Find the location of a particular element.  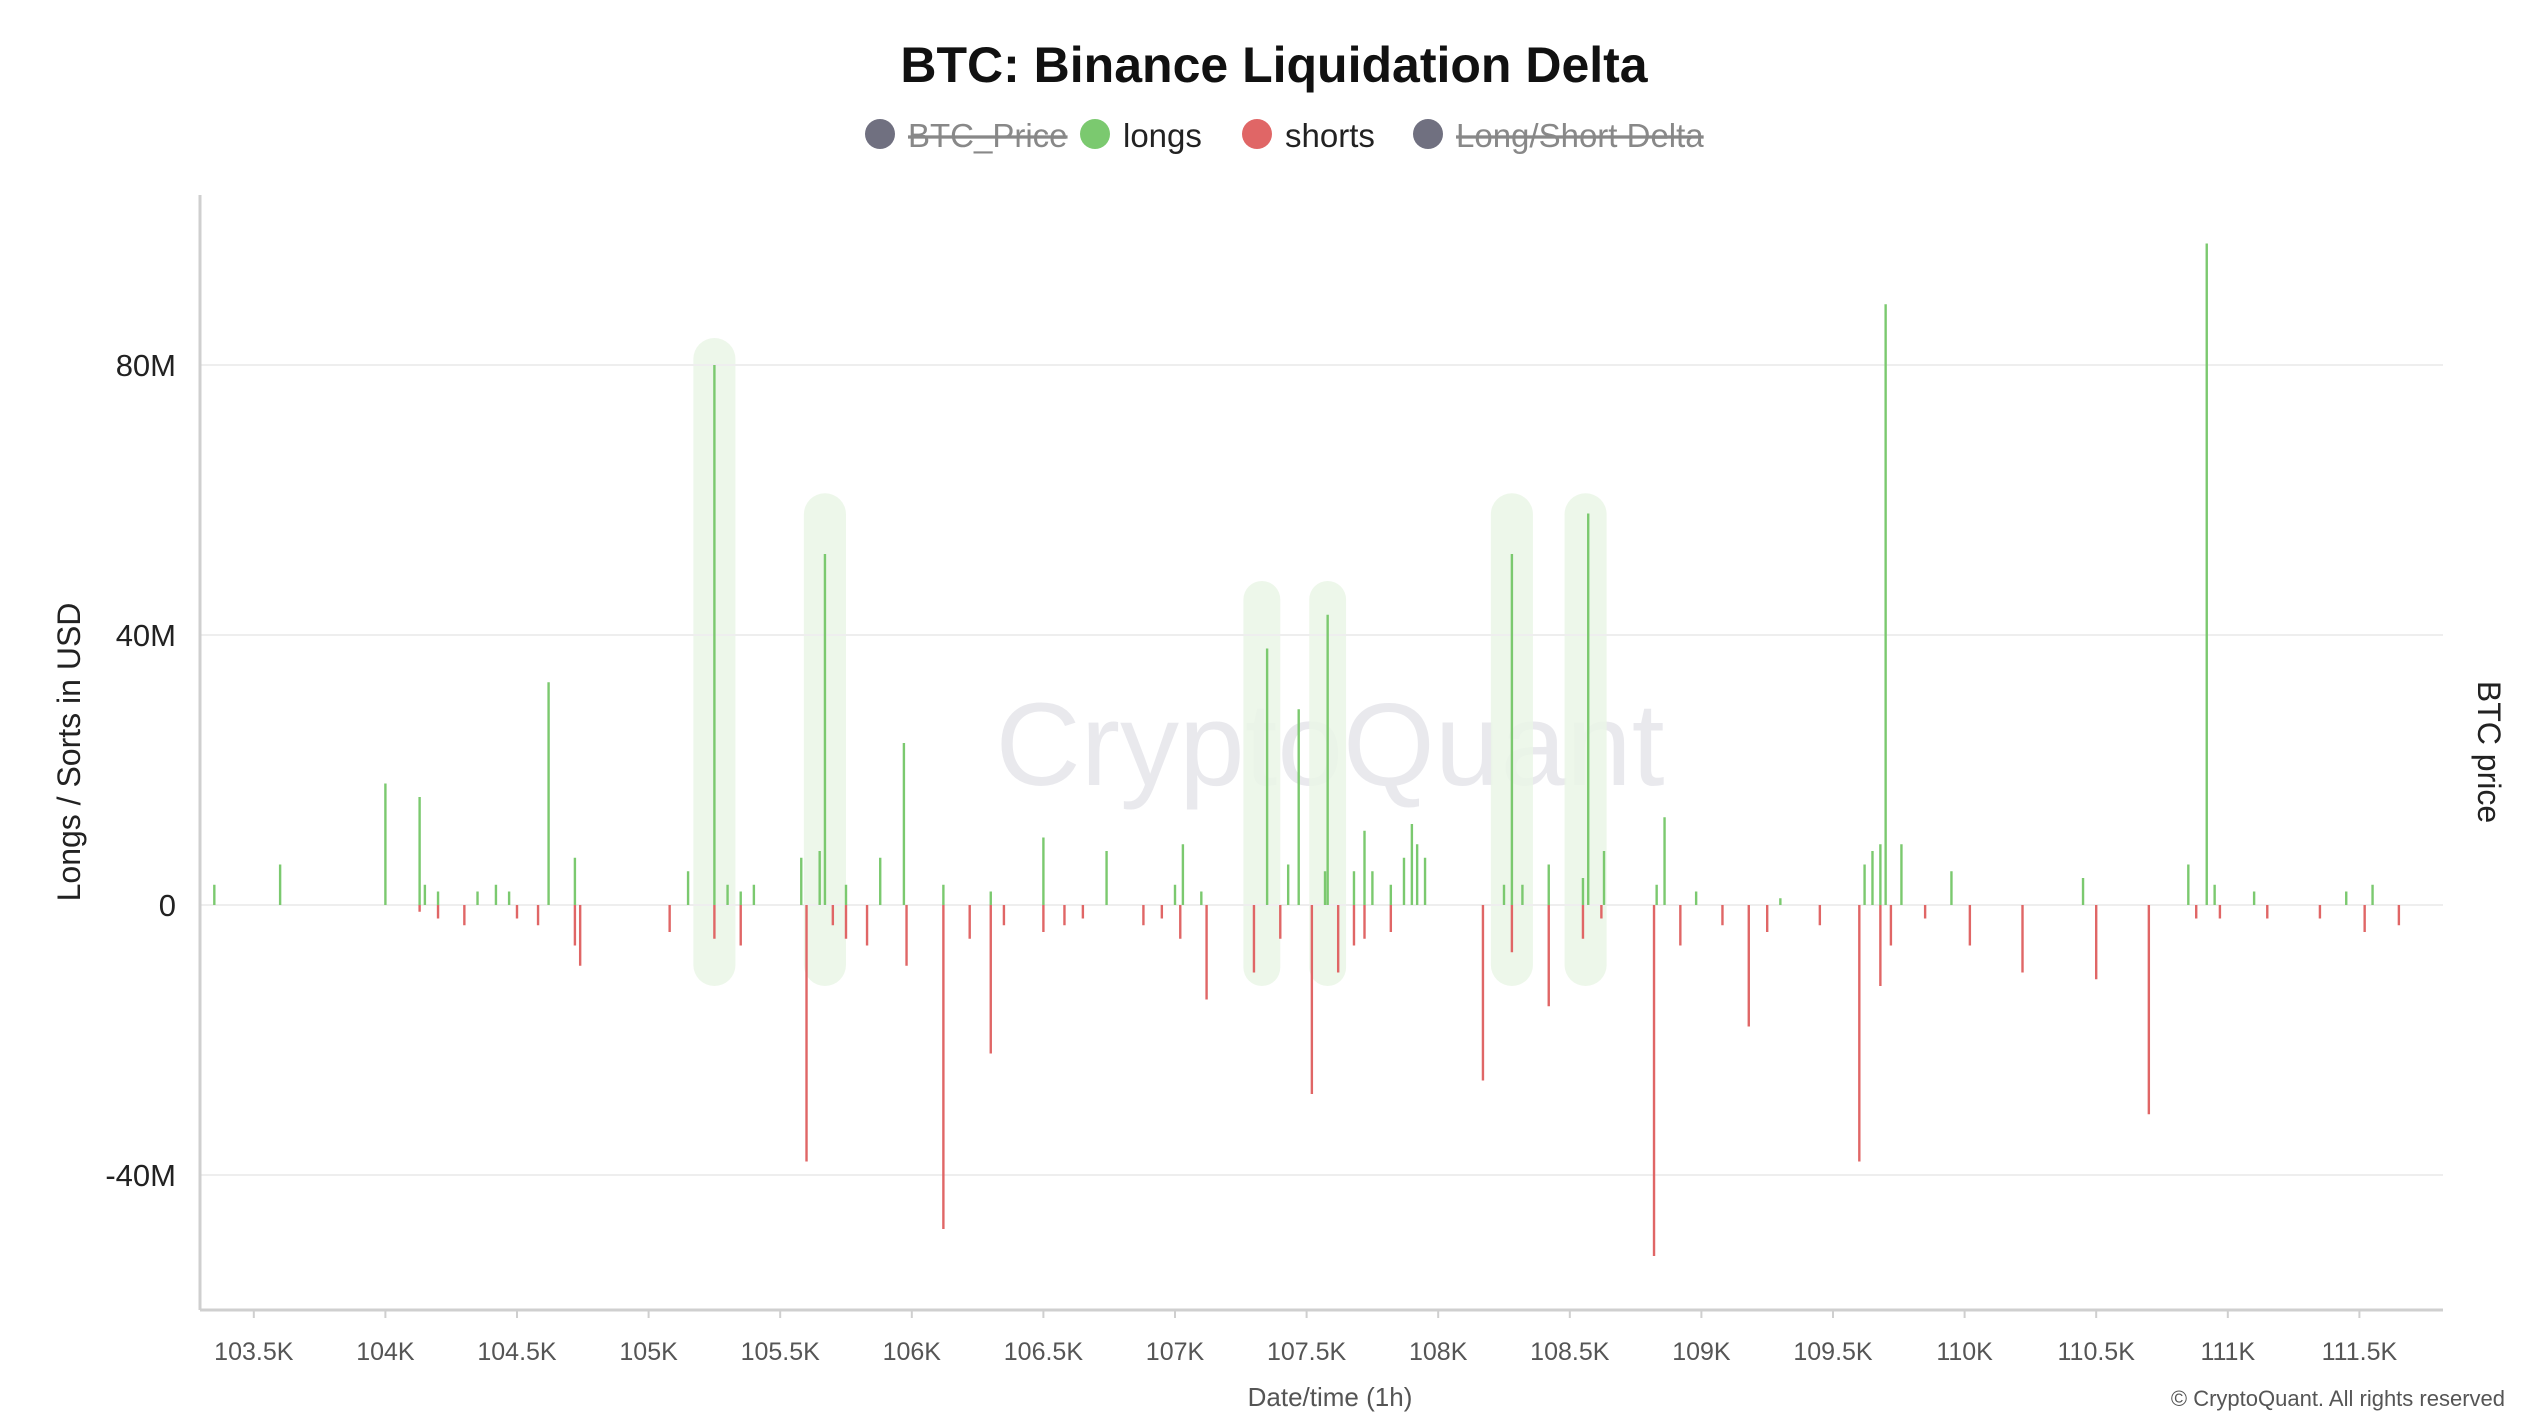

legend-item-long-short-delta: Long/Short Delta is located at coordinates (1558, 135).